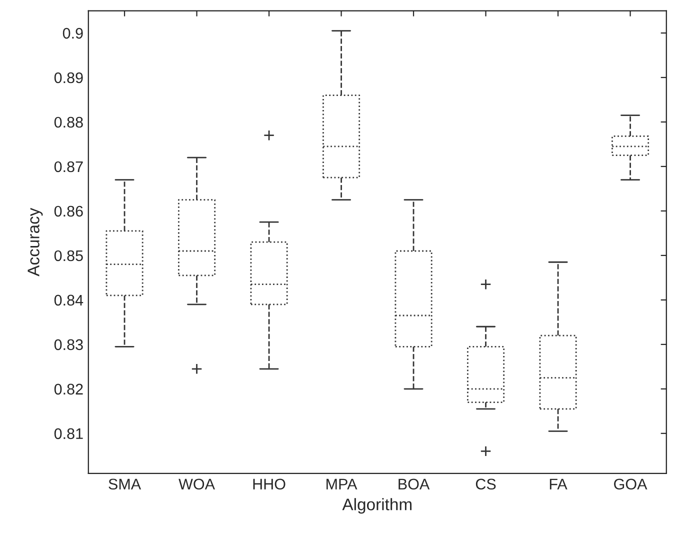 The image size is (680, 538). What do you see at coordinates (68, 211) in the screenshot?
I see `y-tick-label: 0.86` at bounding box center [68, 211].